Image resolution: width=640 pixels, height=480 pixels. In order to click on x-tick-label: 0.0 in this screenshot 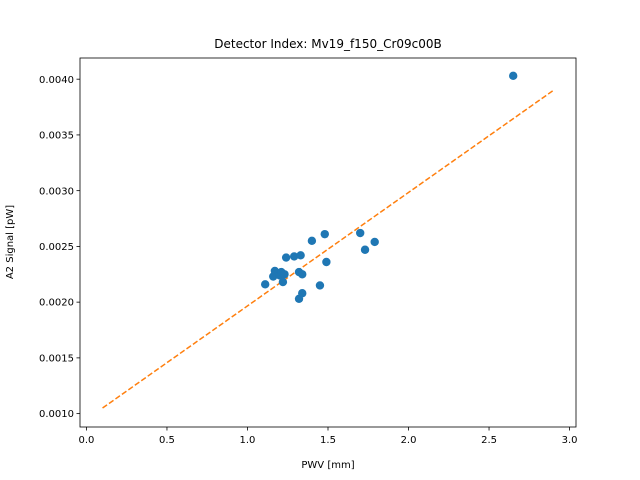, I will do `click(86, 440)`.